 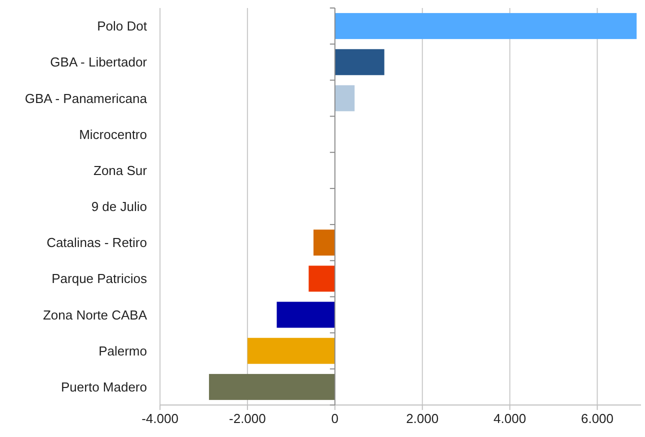 What do you see at coordinates (96, 242) in the screenshot?
I see `y-tick-label: Catalinas - Retiro` at bounding box center [96, 242].